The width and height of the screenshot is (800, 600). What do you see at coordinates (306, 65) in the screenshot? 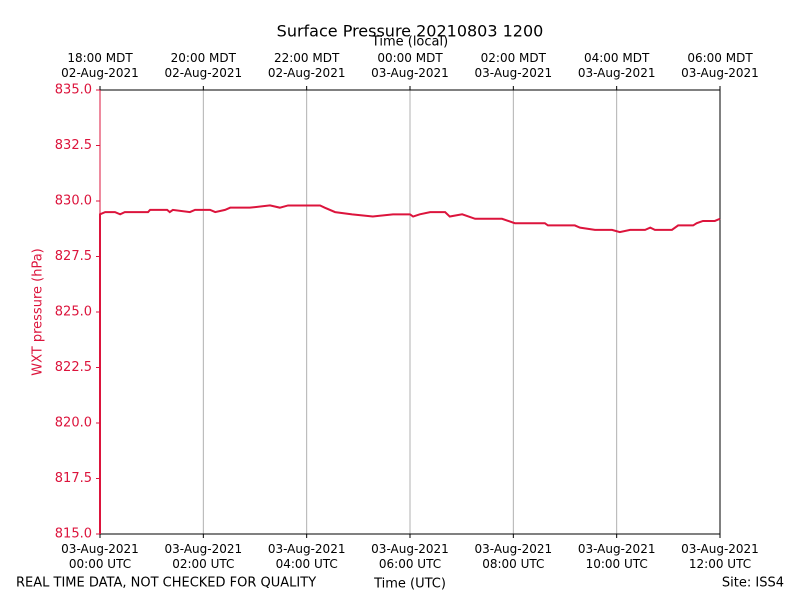
I see `x2-tick-label: 22:00 MDT 02-Aug-2021` at bounding box center [306, 65].